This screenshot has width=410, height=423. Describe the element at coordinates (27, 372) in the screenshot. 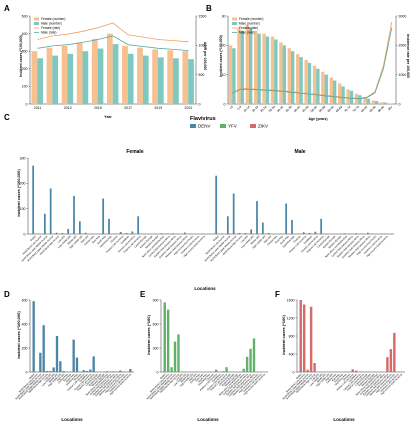

I see `panel-d-tick-label-0: 0` at that location.